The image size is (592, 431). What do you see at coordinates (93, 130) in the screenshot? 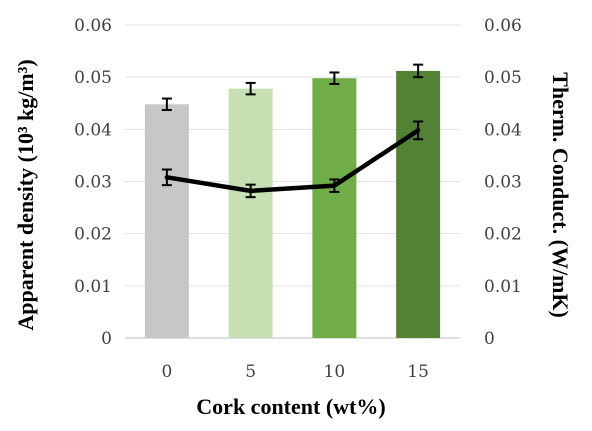
I see `left-tick-label: 0.04` at bounding box center [93, 130].